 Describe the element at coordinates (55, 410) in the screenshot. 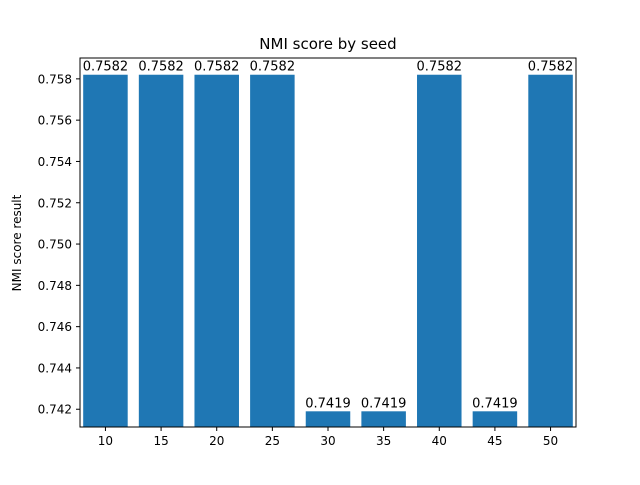

I see `y-tick-label: 0.742` at that location.